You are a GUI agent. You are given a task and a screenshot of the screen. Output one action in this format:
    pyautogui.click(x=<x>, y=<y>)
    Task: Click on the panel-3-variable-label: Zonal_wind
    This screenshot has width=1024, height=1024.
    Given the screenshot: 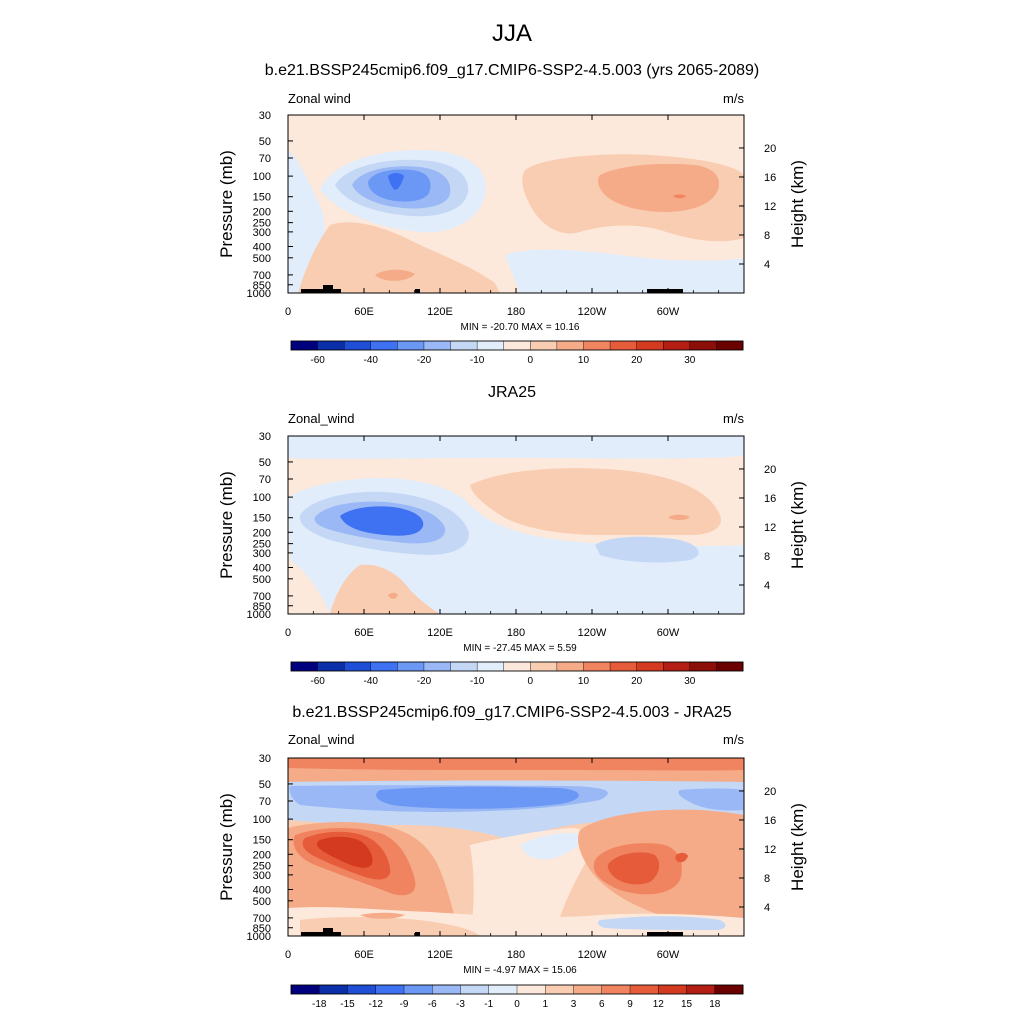 What is the action you would take?
    pyautogui.click(x=321, y=739)
    